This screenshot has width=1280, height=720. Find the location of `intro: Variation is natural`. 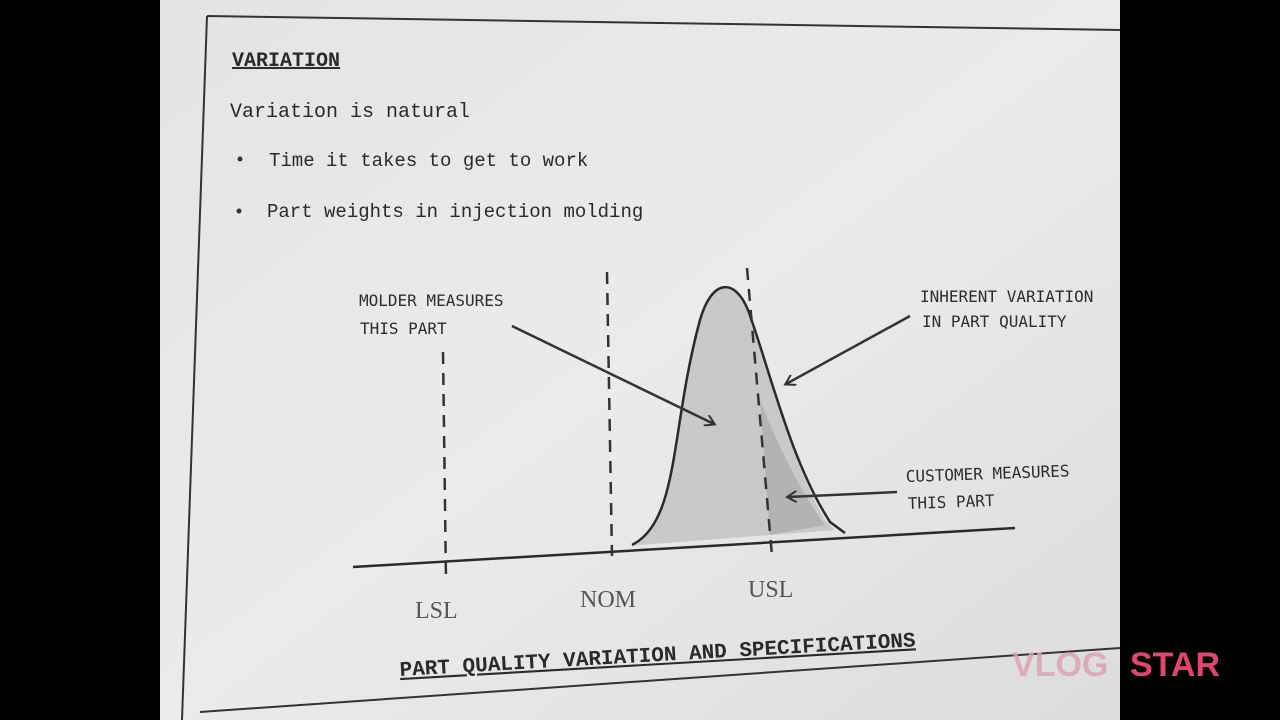

intro: Variation is natural is located at coordinates (350, 112).